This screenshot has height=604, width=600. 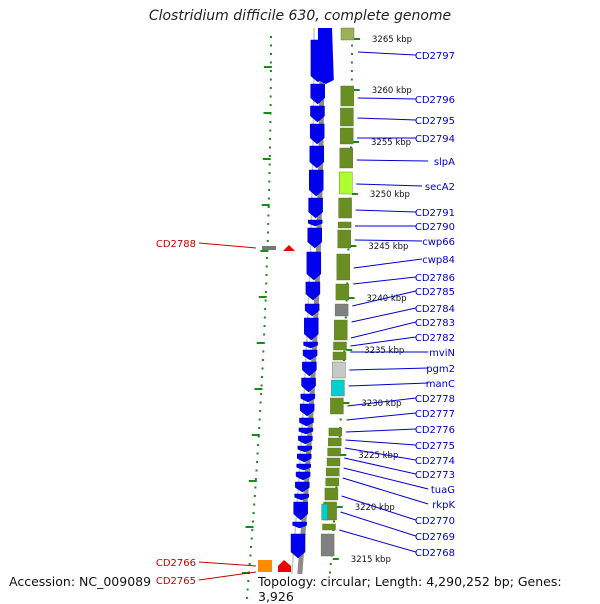 What do you see at coordinates (176, 563) in the screenshot?
I see `gene-label: CD2766` at bounding box center [176, 563].